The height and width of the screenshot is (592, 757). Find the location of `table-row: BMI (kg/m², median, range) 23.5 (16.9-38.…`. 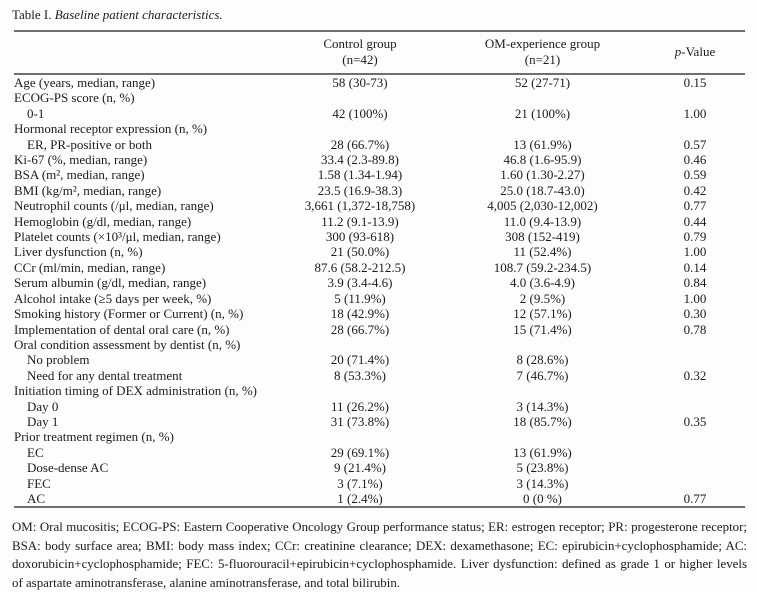

table-row: BMI (kg/m², median, range) 23.5 (16.9-38.… is located at coordinates (379, 190).